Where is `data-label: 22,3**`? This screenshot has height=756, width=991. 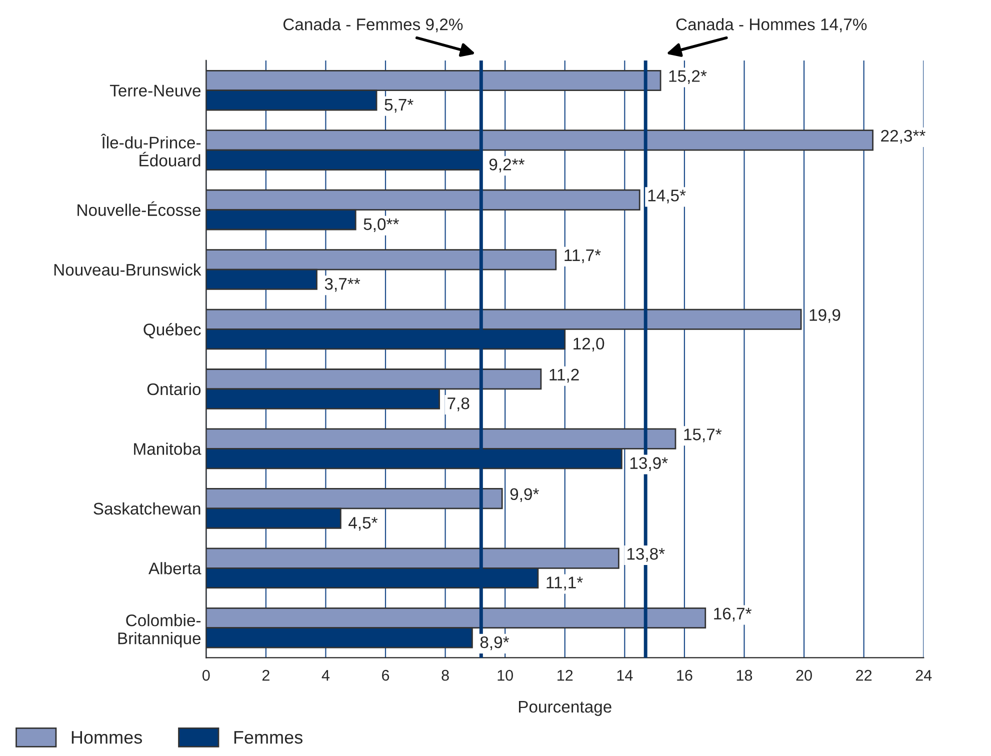 data-label: 22,3** is located at coordinates (903, 137).